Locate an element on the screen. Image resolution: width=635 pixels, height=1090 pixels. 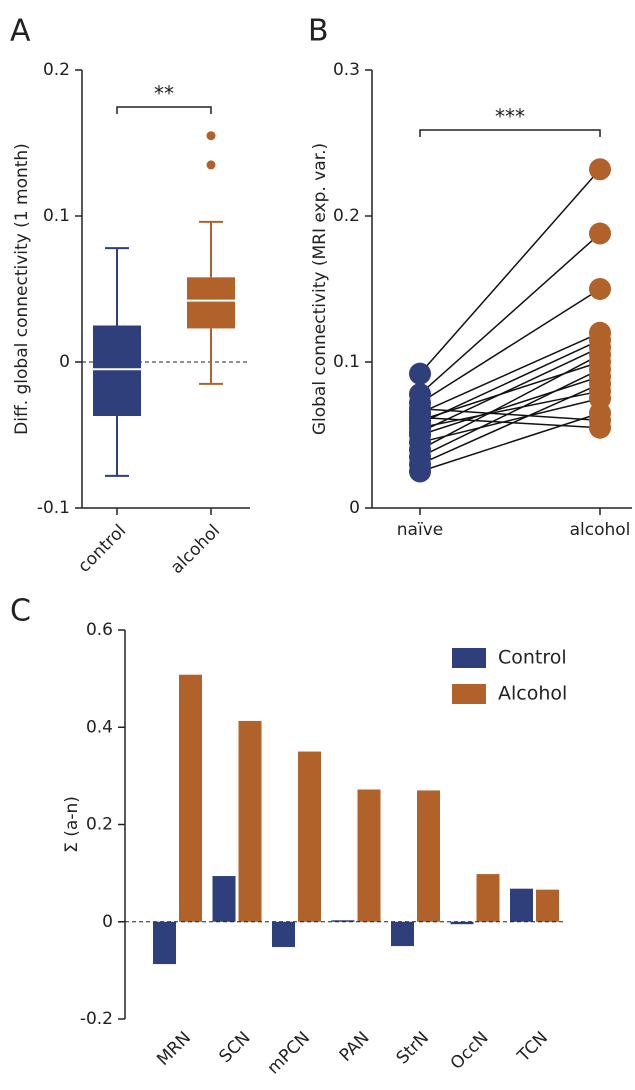
x-tick-label: control is located at coordinates (102, 549).